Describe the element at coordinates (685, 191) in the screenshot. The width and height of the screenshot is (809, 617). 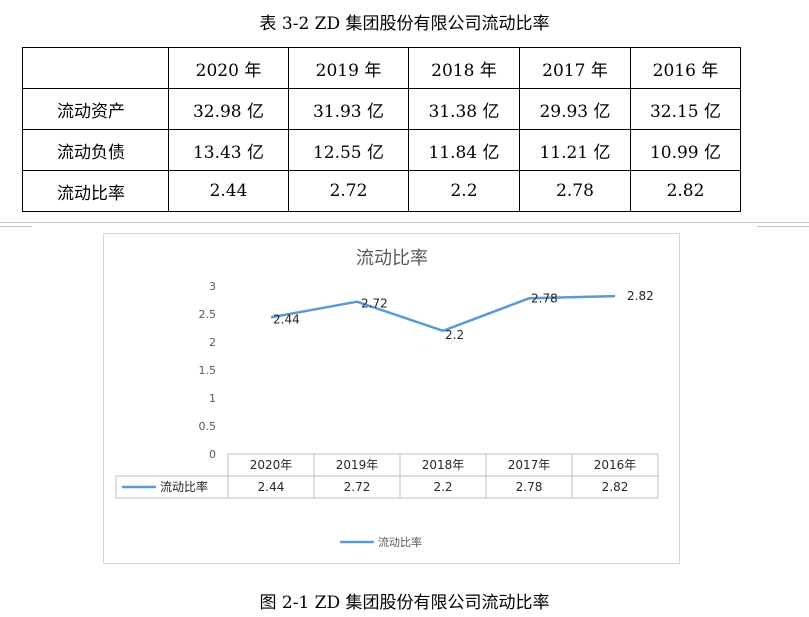
I see `table-cell: 2.82` at that location.